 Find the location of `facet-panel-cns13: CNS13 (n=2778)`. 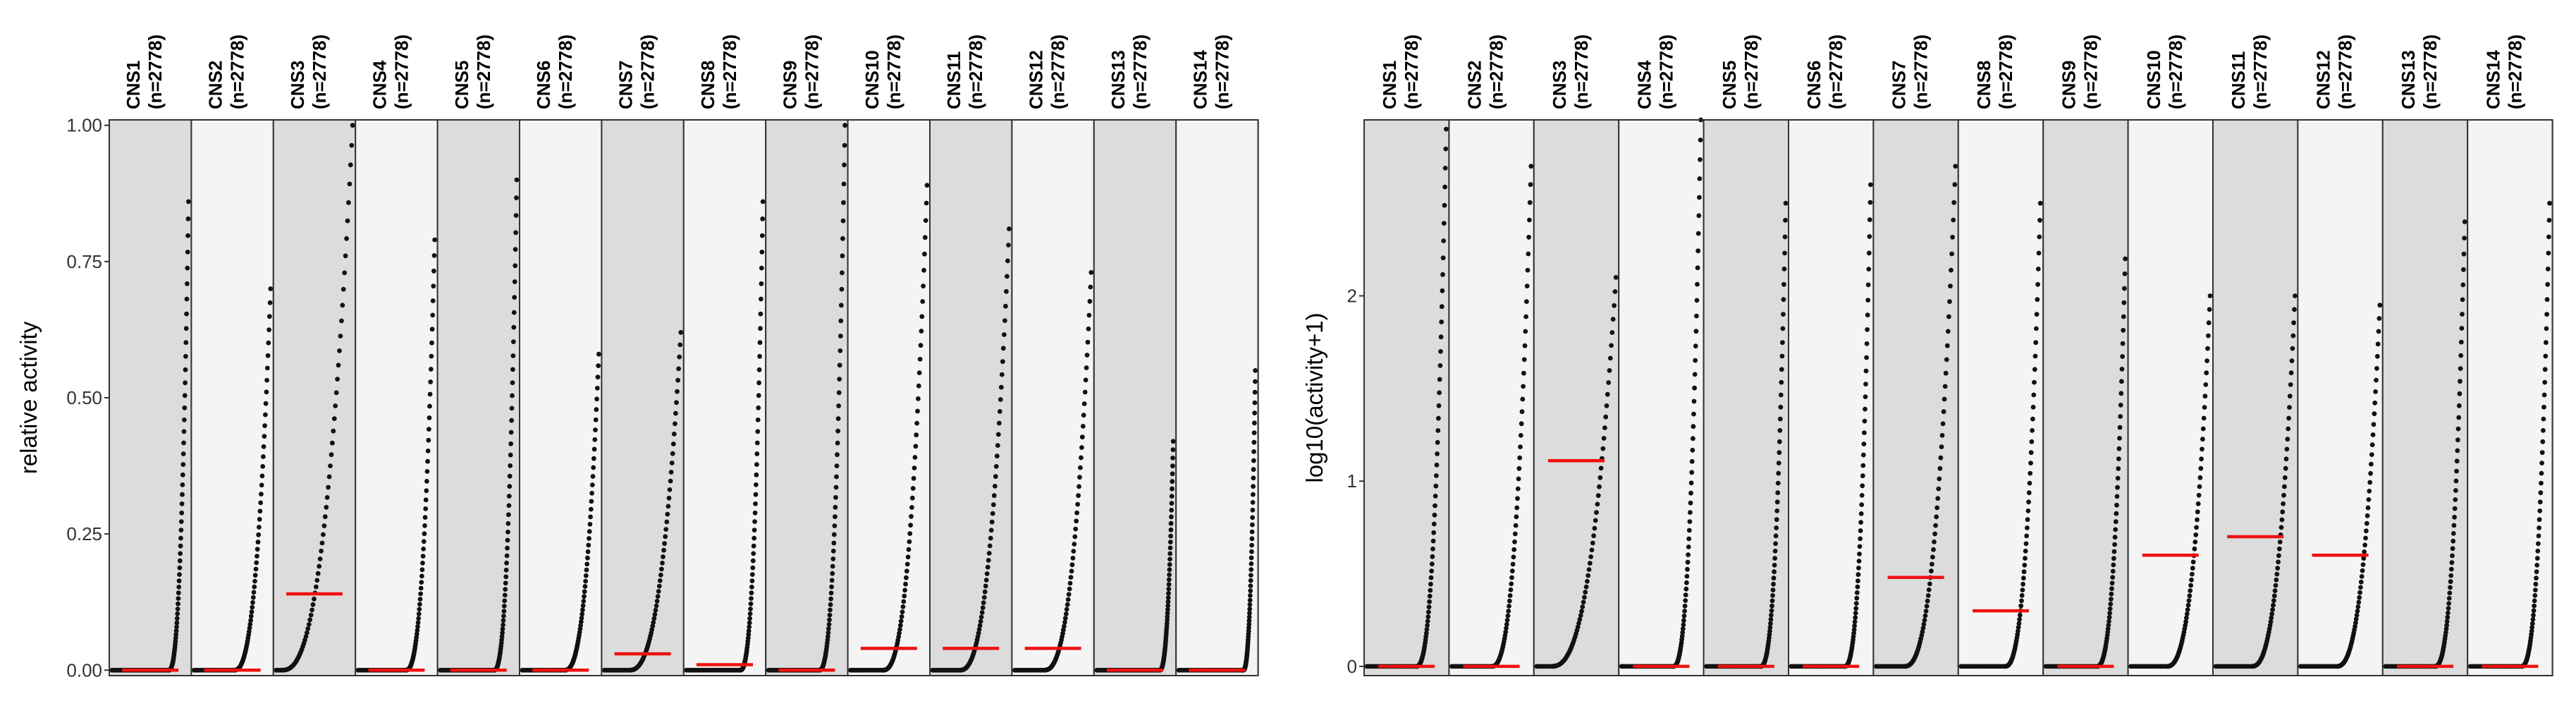

facet-panel-cns13: CNS13 (n=2778) is located at coordinates (2425, 356).